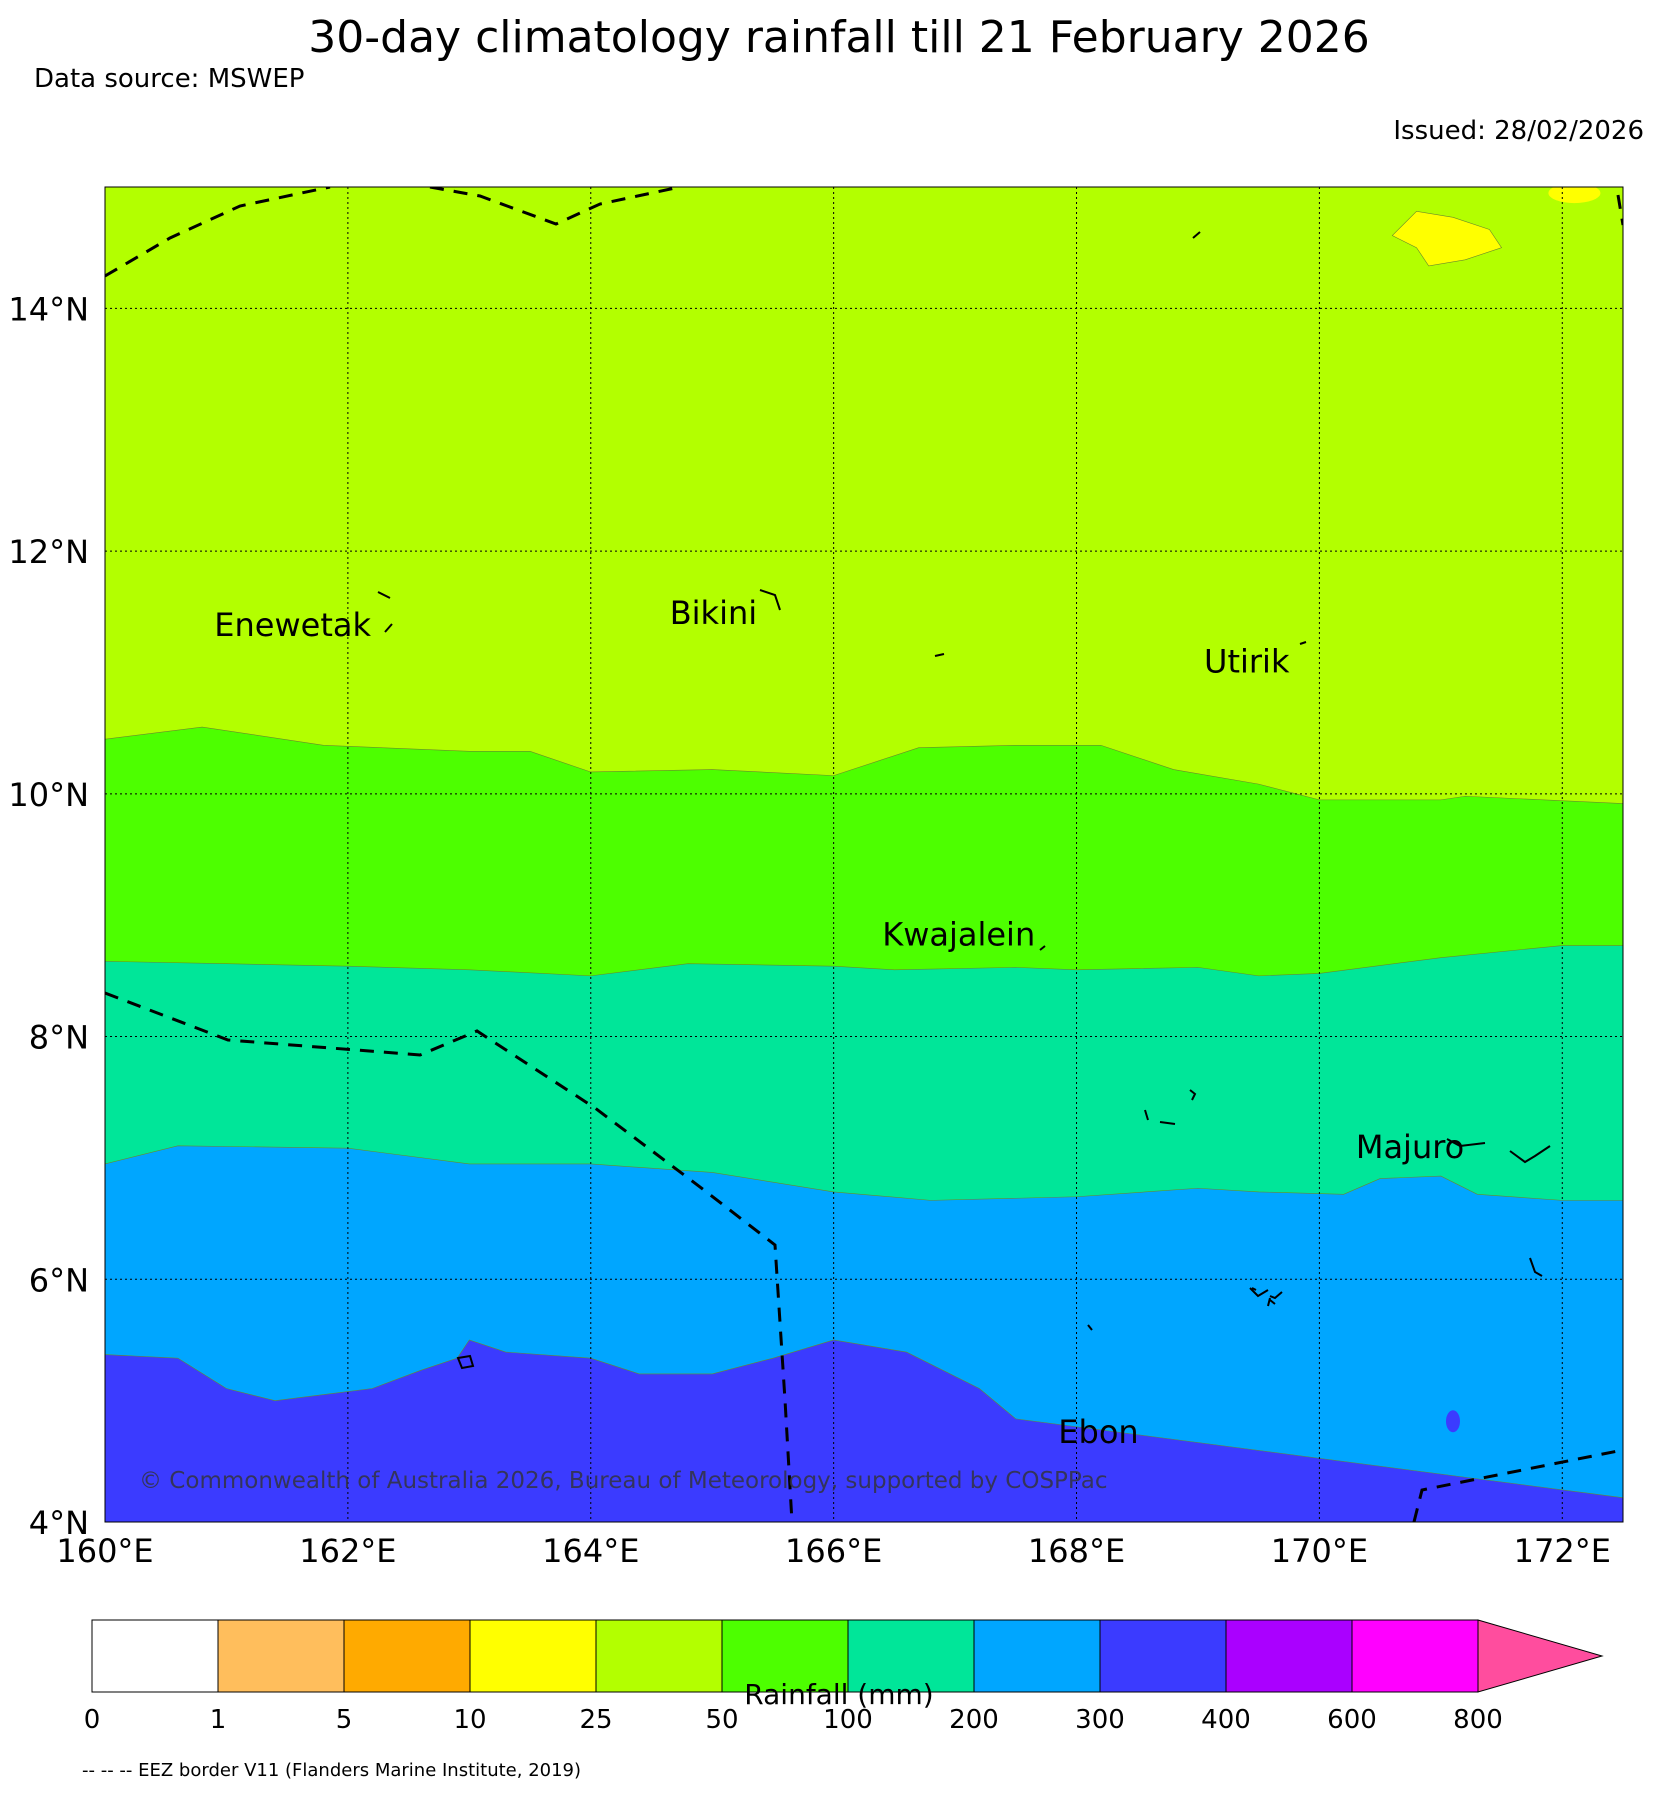 This screenshot has width=1678, height=1793. I want to click on lon-tick-label: 170°E, so click(1319, 1551).